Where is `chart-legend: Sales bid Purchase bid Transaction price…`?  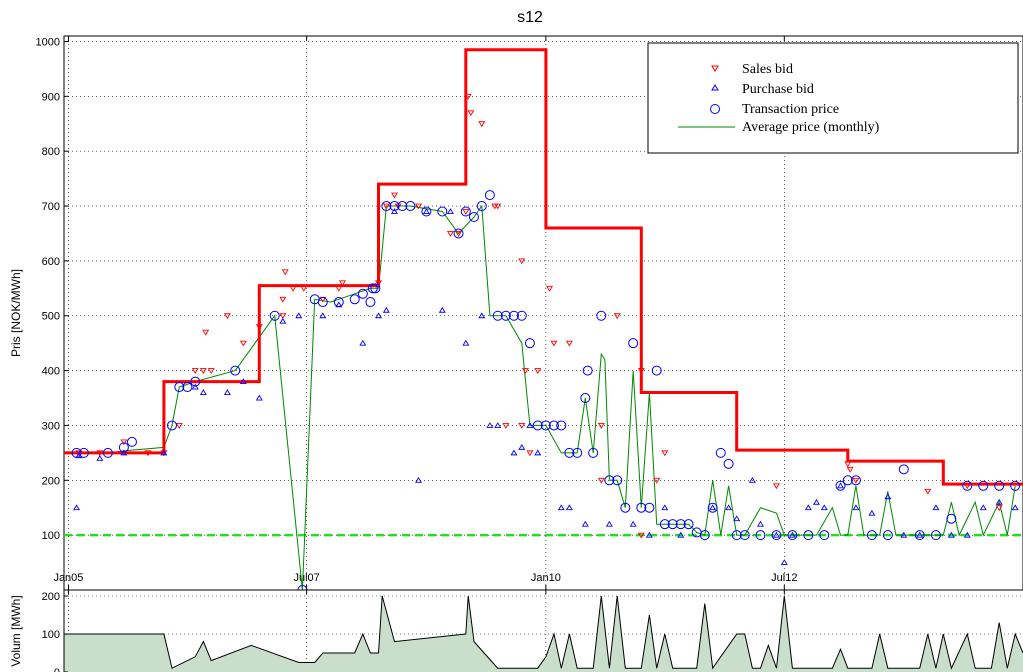 chart-legend: Sales bid Purchase bid Transaction price… is located at coordinates (833, 98).